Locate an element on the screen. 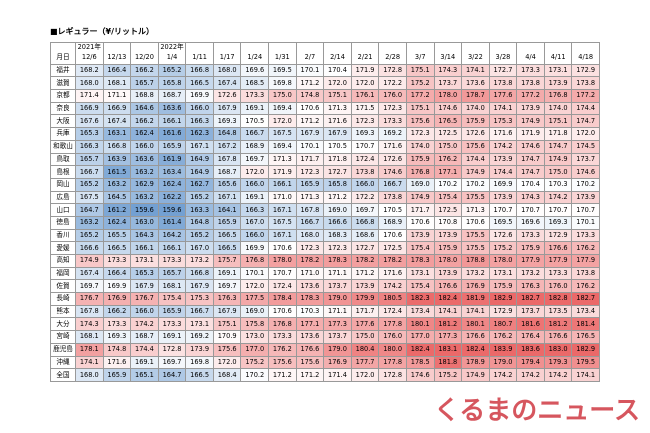 The image size is (650, 433). price-cell: 172.7 is located at coordinates (365, 248).